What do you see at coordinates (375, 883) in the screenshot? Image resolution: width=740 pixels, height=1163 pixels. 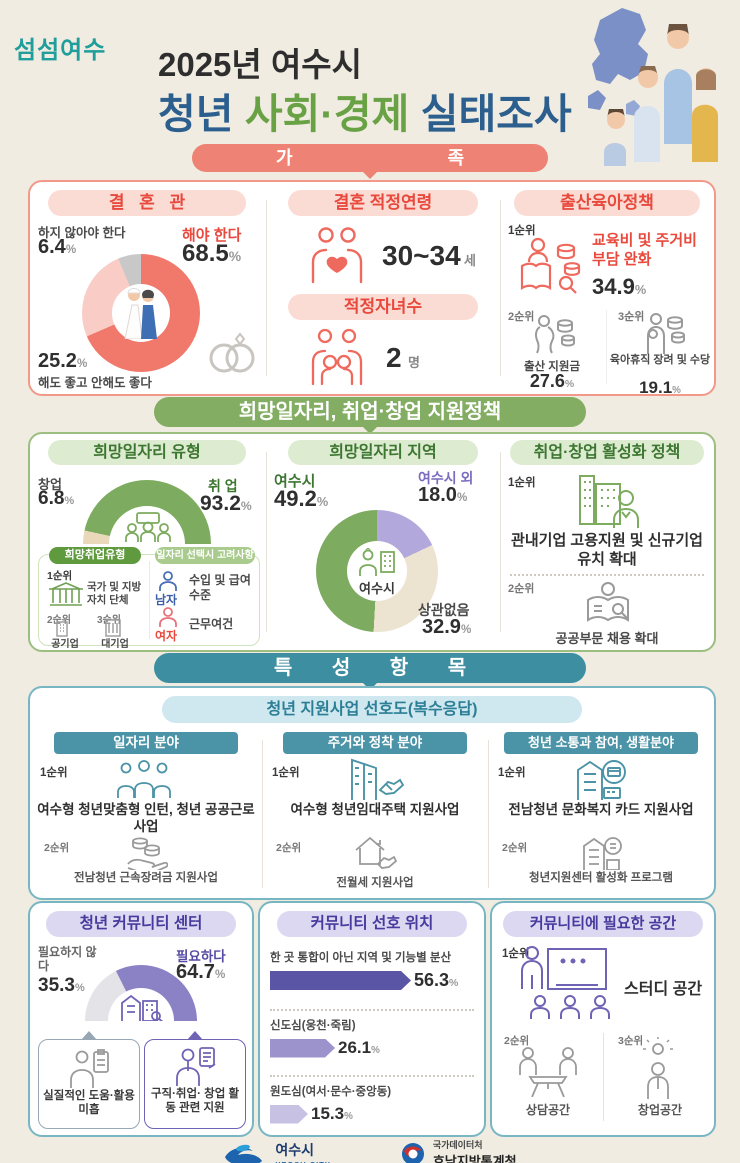 I see `preference-col2-rank2-text: 전월세 지원사업` at bounding box center [375, 883].